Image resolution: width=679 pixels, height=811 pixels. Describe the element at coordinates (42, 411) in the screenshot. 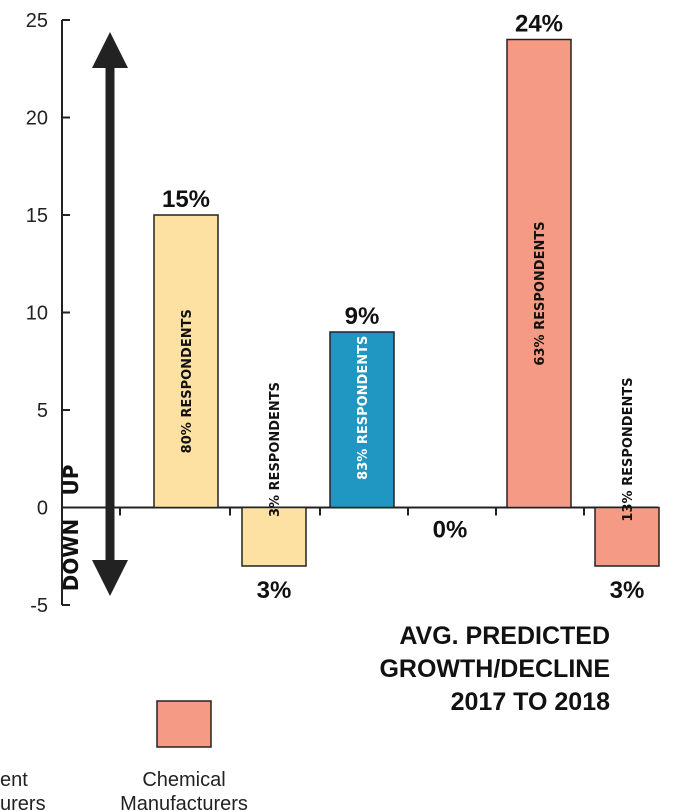

I see `y-tick-label: 5` at that location.